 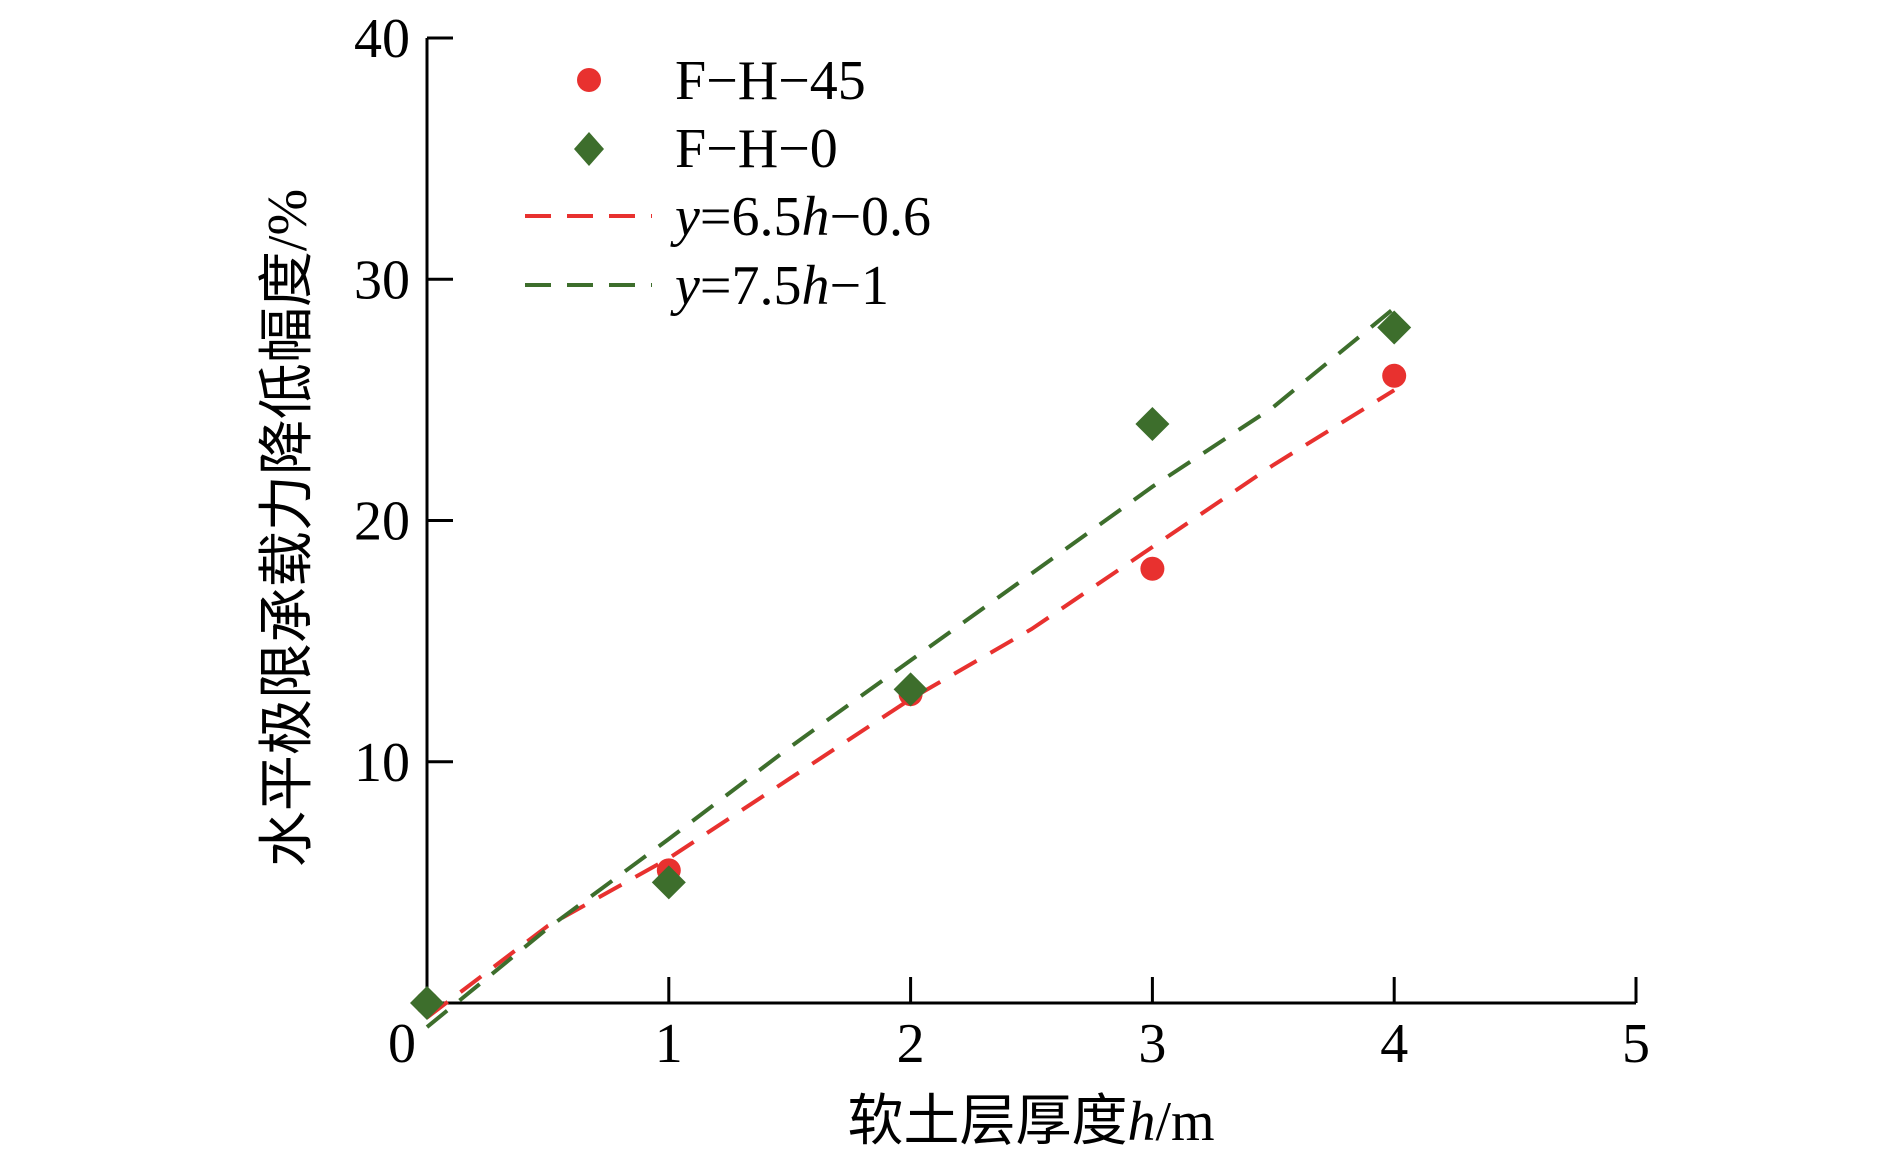 What do you see at coordinates (770, 81) in the screenshot?
I see `legend-label-series-1: F−H−45` at bounding box center [770, 81].